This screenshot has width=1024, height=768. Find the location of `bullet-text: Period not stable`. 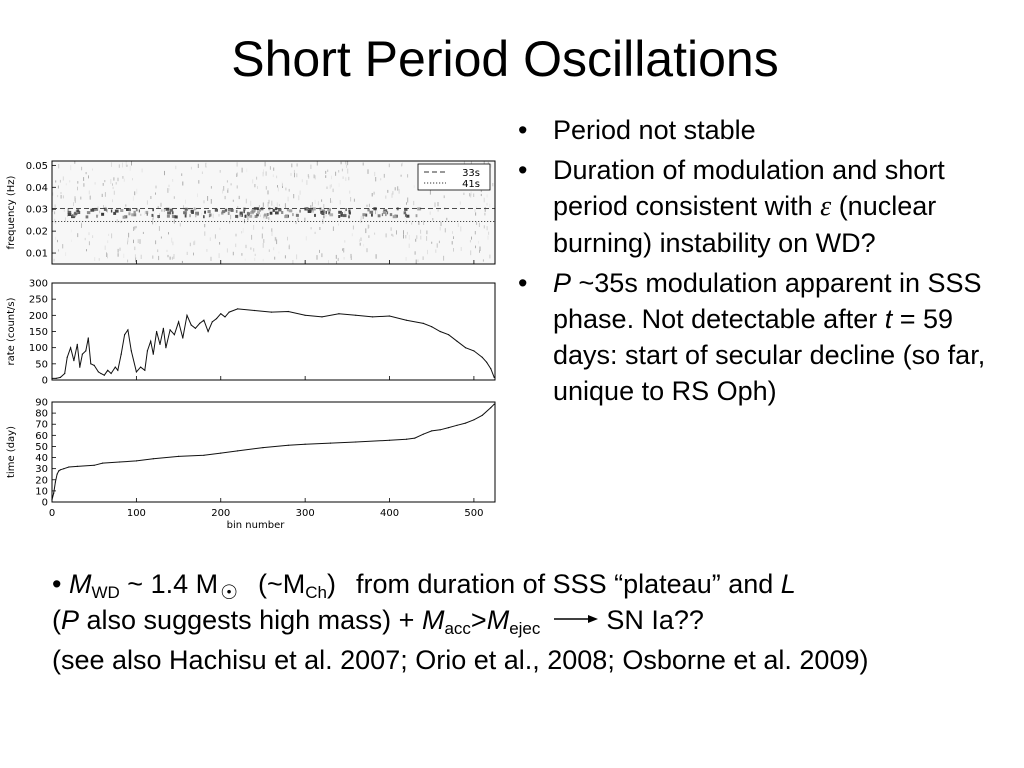

bullet-text: Period not stable is located at coordinates (654, 130).